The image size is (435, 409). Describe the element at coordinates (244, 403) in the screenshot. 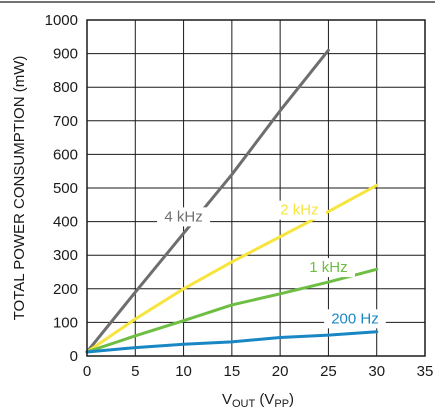

I see `x-axis-title-sub1: OUT` at that location.